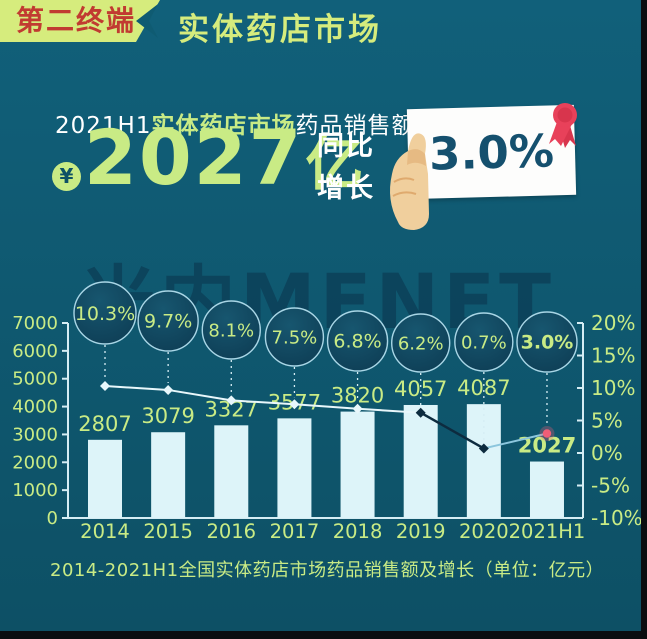  I want to click on growth-bubble-label: 3.0%, so click(547, 343).